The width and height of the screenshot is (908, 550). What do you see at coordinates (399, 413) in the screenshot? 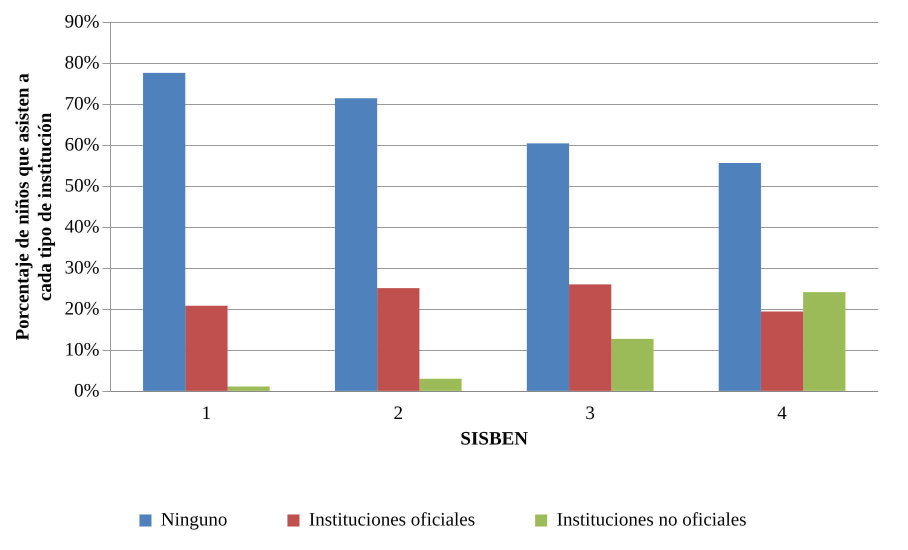
I see `x-tick-label: 2` at bounding box center [399, 413].